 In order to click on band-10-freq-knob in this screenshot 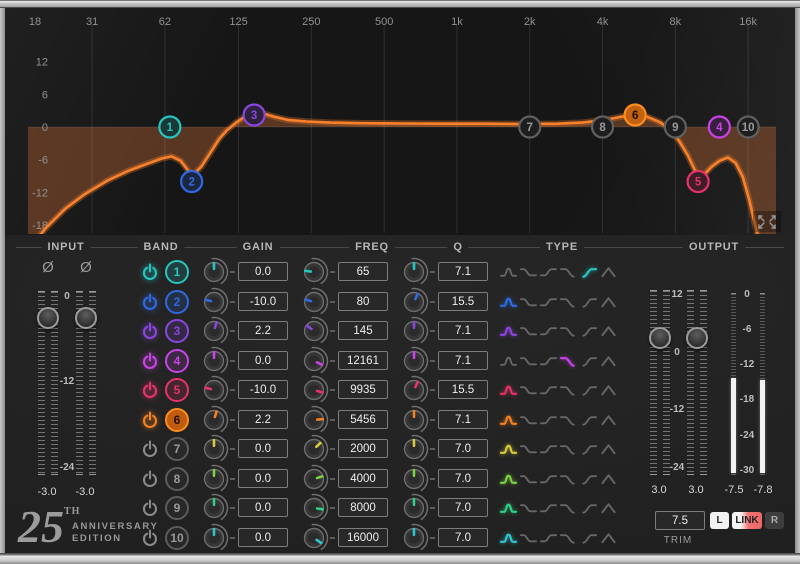, I will do `click(320, 538)`.